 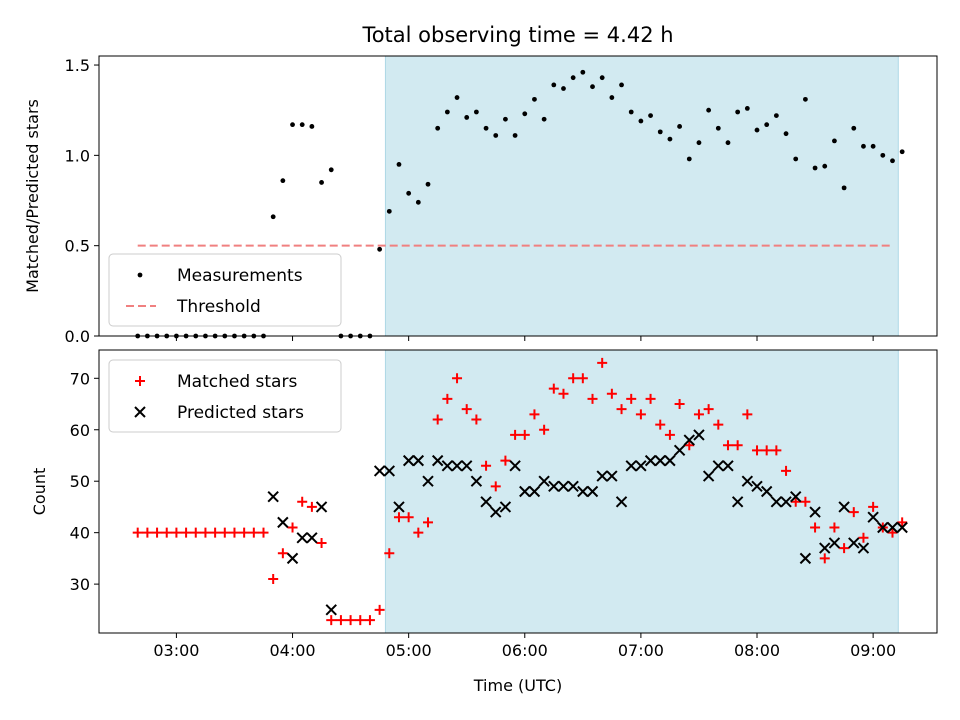 I want to click on x-tick-label: 05:00, so click(x=409, y=650).